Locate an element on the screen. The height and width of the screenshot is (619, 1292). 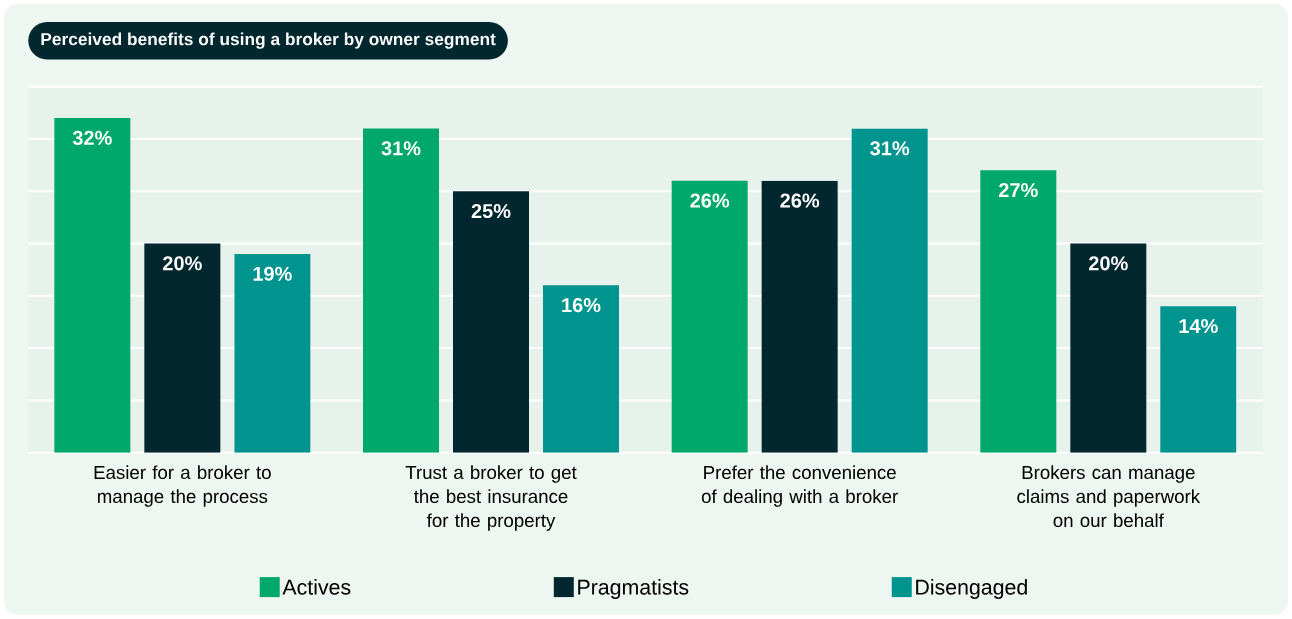
x-tick-label: Prefer the convenience of dealing with a broker is located at coordinates (799, 486).